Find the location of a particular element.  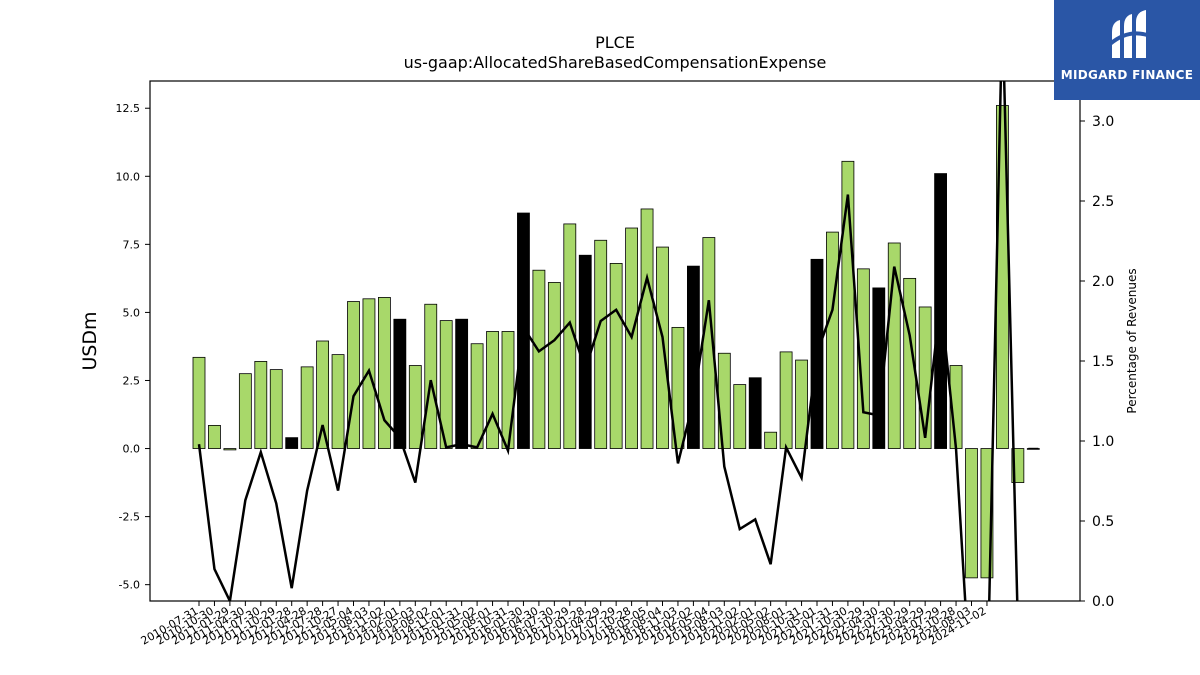

chart-title: PLCE is located at coordinates (615, 42).